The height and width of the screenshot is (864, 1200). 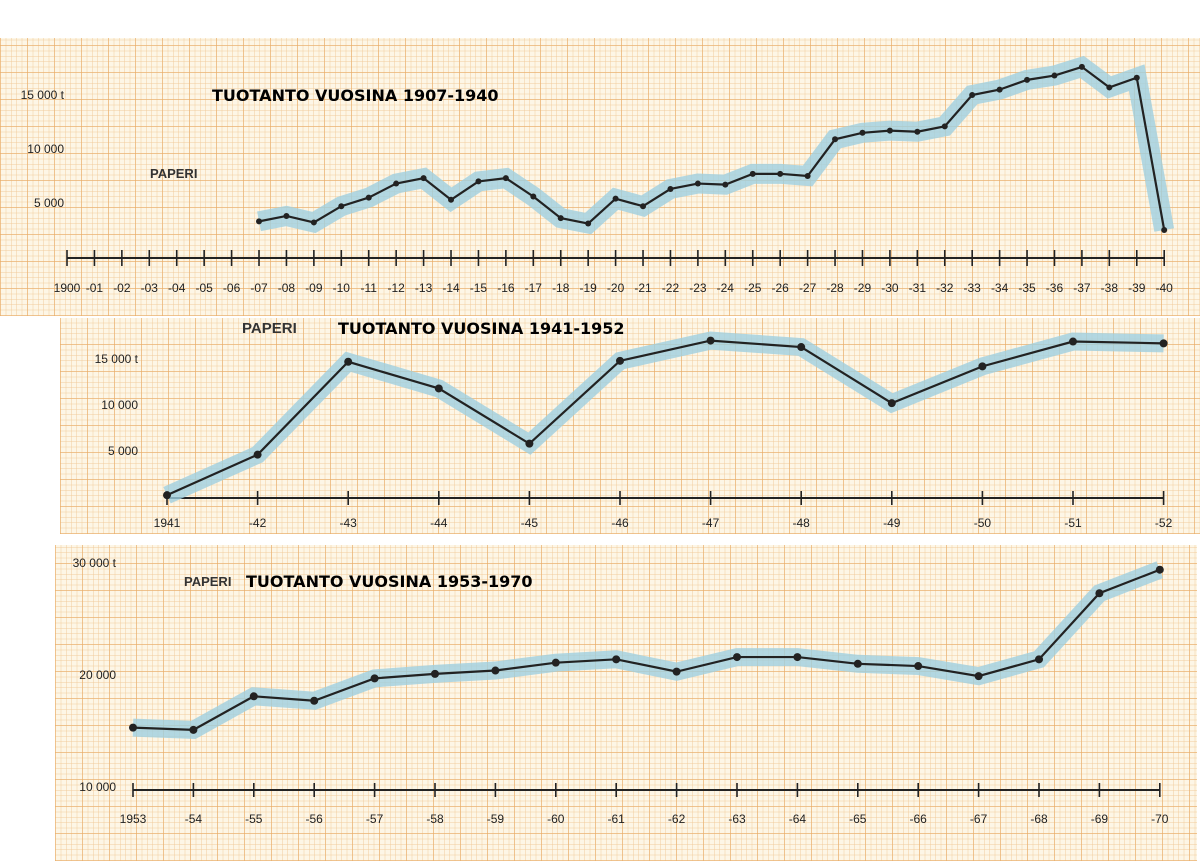 What do you see at coordinates (892, 523) in the screenshot?
I see `x-tick-label: -49` at bounding box center [892, 523].